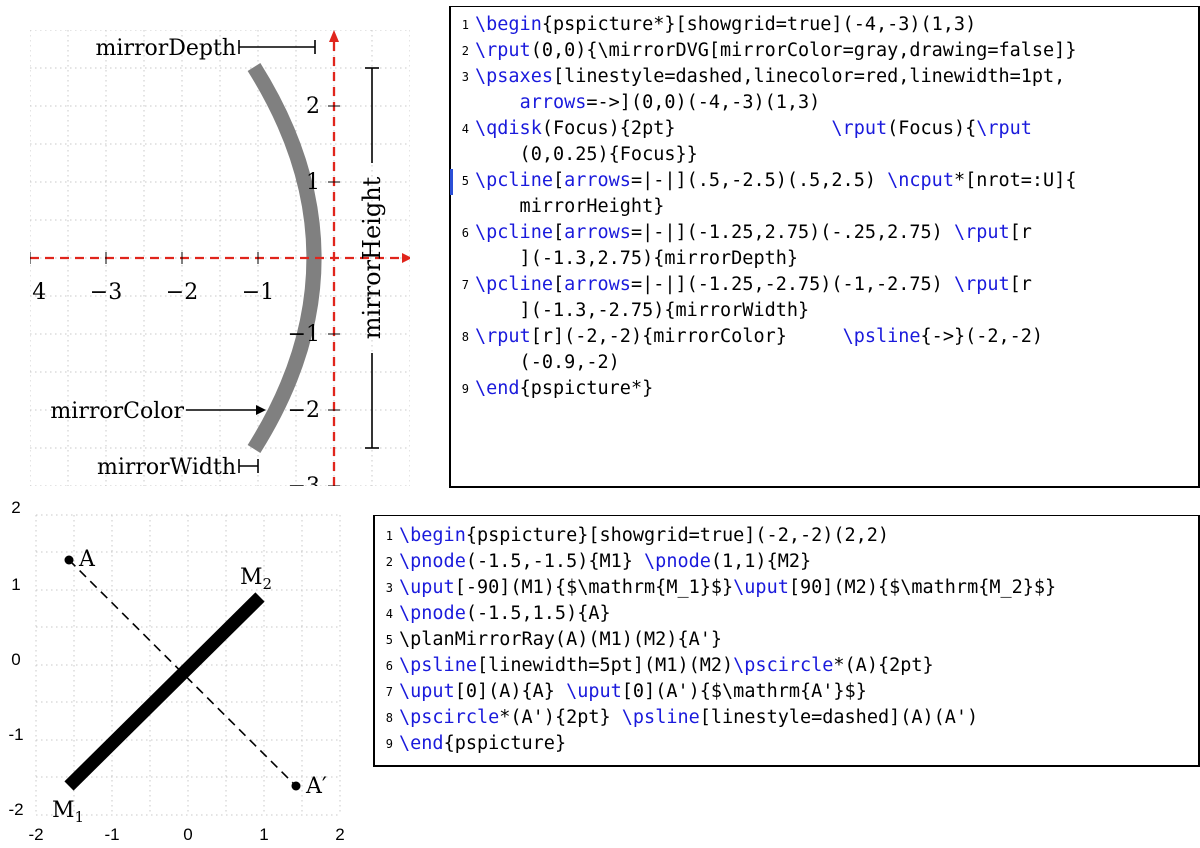  What do you see at coordinates (63, 810) in the screenshot?
I see `label-M1-main: M` at bounding box center [63, 810].